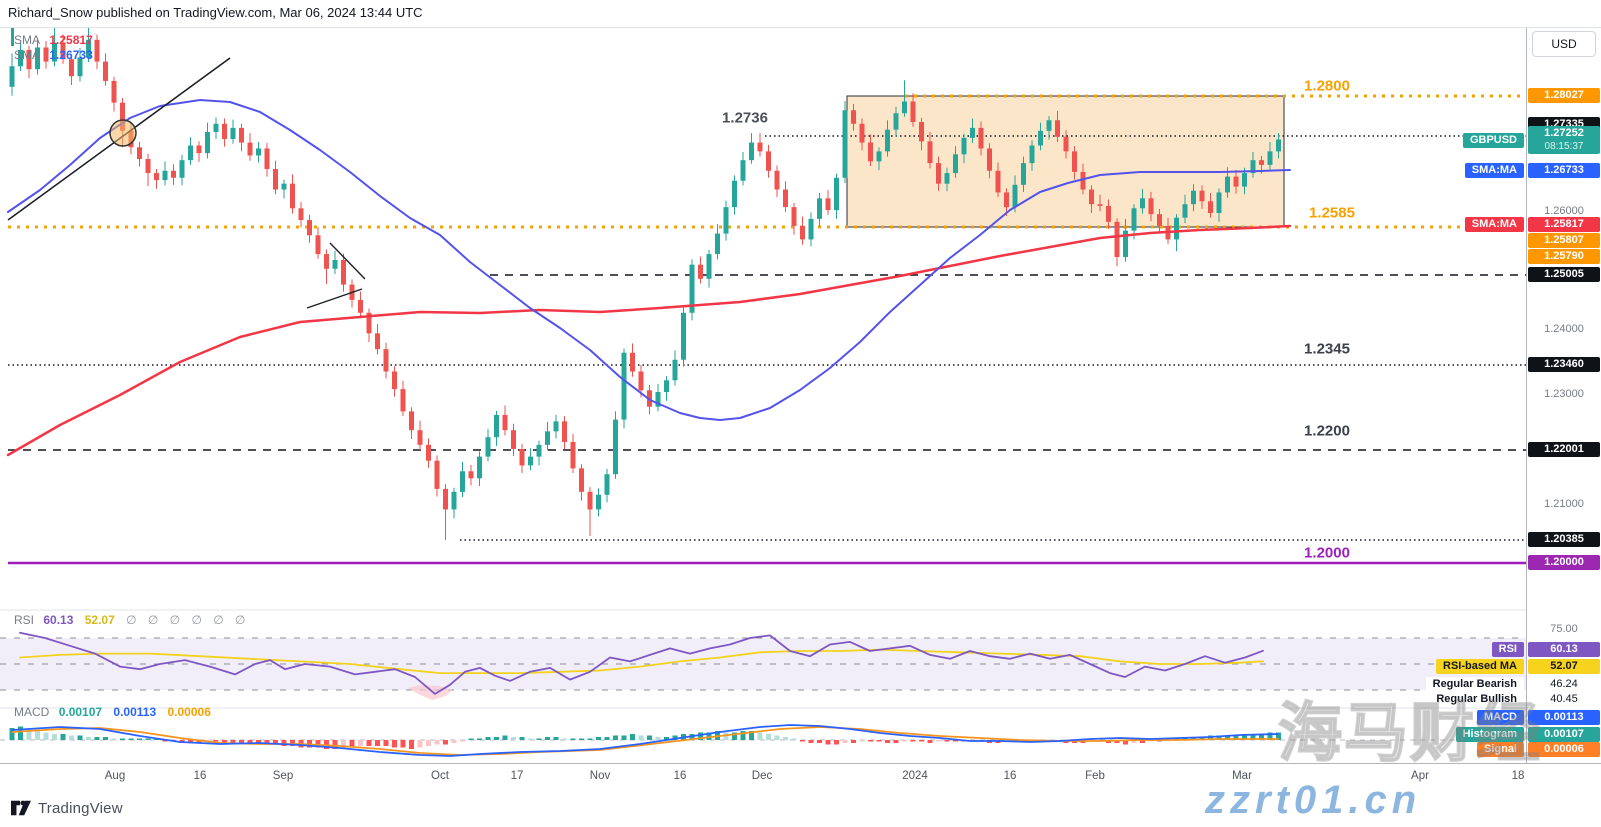 The image size is (1601, 827). I want to click on macd-line-value: 0.00113, so click(135, 712).